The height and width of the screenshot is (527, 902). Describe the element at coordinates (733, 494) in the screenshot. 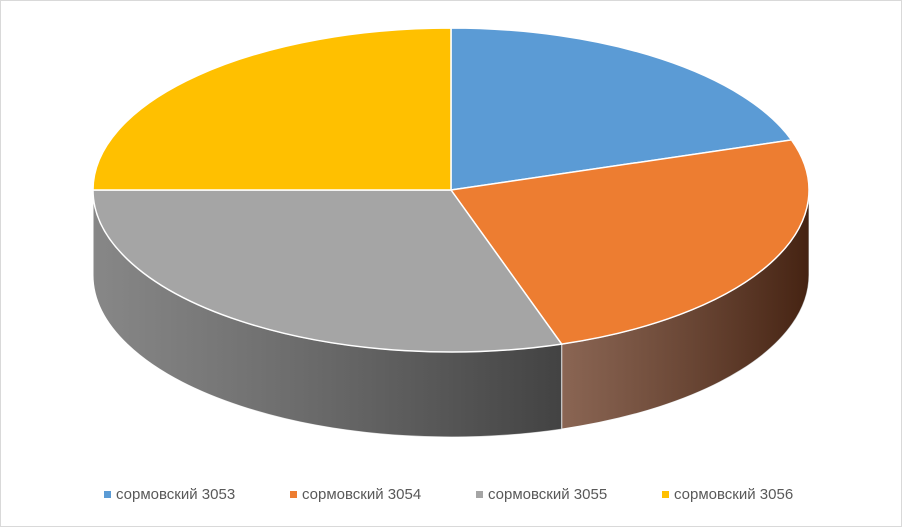

I see `legend-label: сормовский 3056` at that location.